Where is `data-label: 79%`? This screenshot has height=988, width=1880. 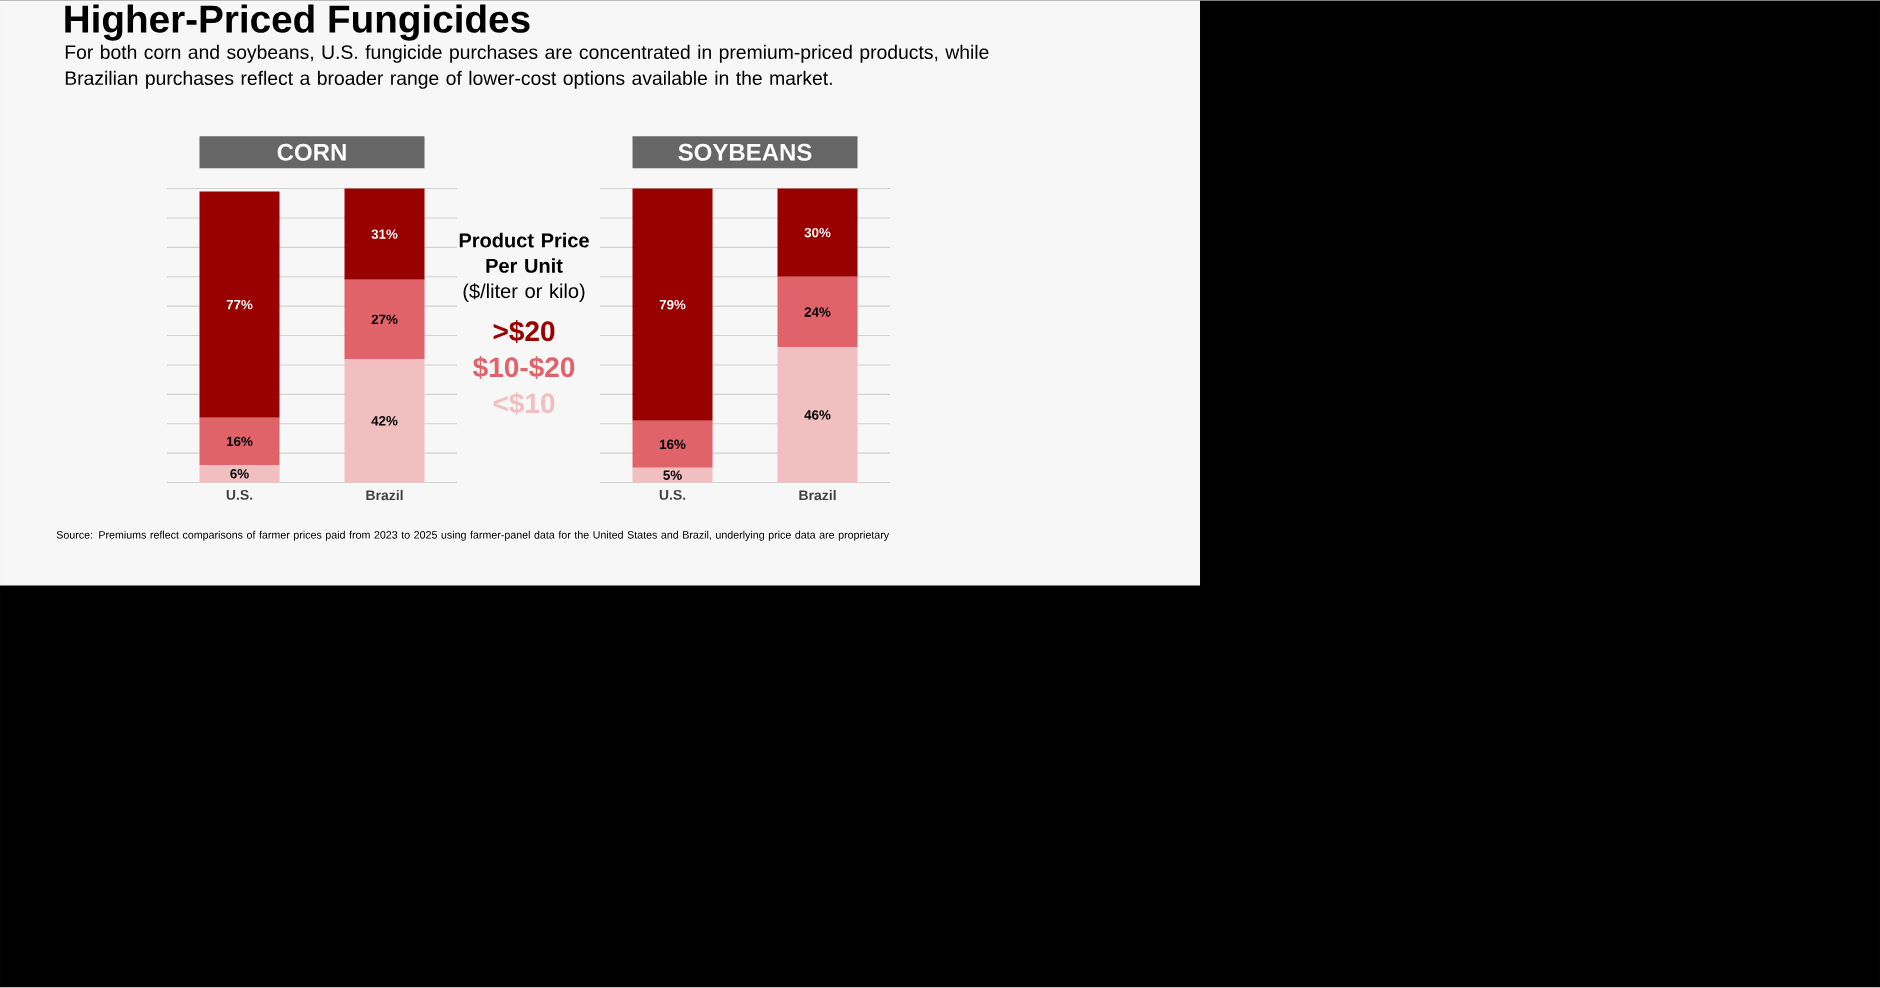 data-label: 79% is located at coordinates (672, 305).